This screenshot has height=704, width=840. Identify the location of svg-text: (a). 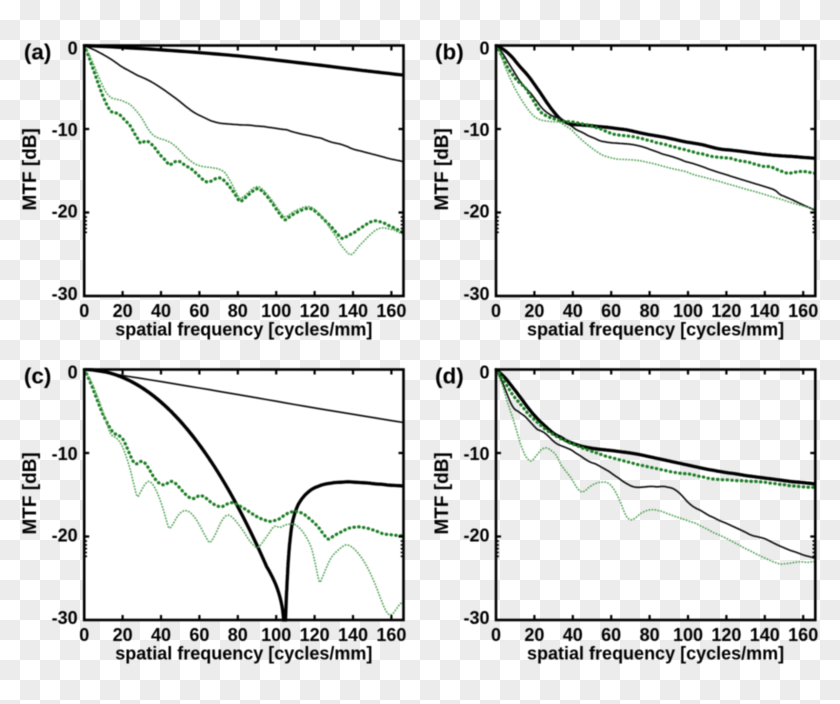
(38, 52).